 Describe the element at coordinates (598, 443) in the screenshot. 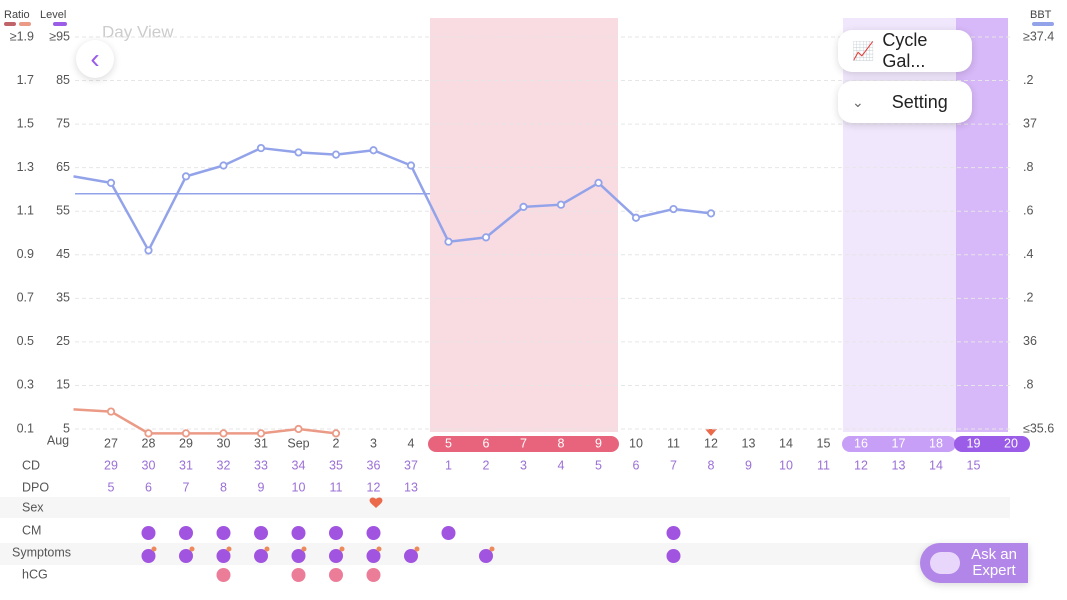

I see `x-tick-label: 9` at that location.